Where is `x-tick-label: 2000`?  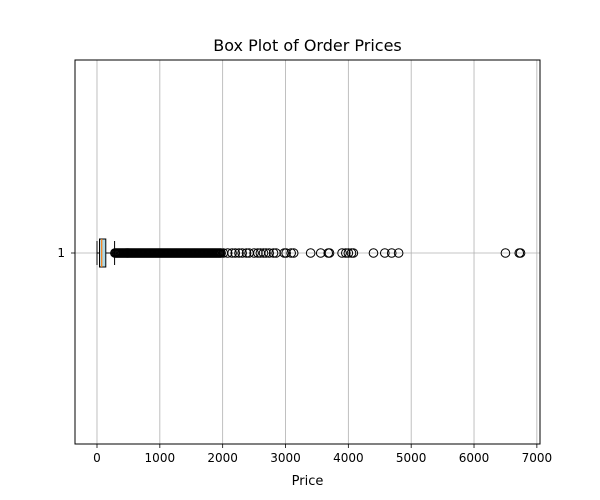
x-tick-label: 2000 is located at coordinates (222, 458).